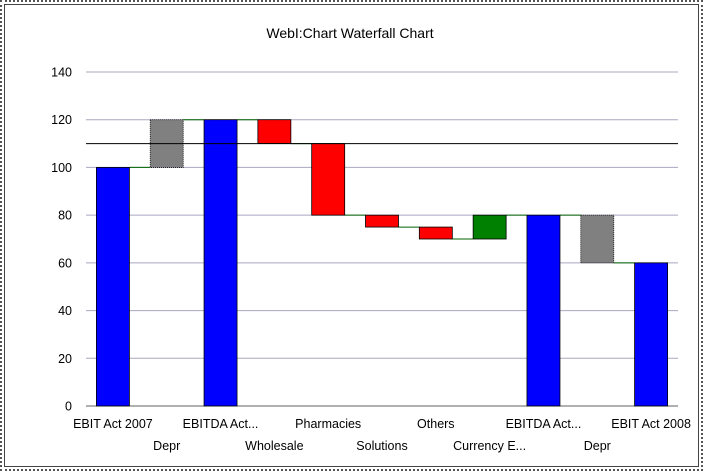 The image size is (703, 471). I want to click on x-category-label: Solutions, so click(381, 446).